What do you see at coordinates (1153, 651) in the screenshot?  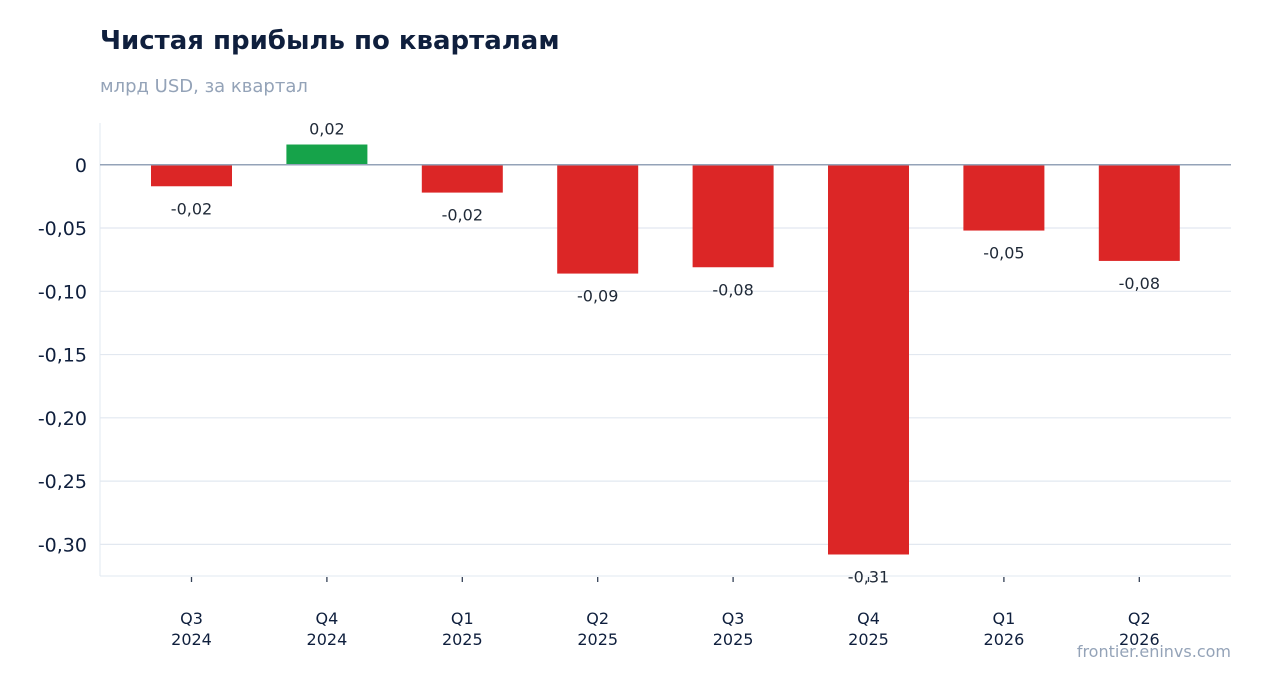 I see `source-watermark: frontier.eninvs.com` at bounding box center [1153, 651].